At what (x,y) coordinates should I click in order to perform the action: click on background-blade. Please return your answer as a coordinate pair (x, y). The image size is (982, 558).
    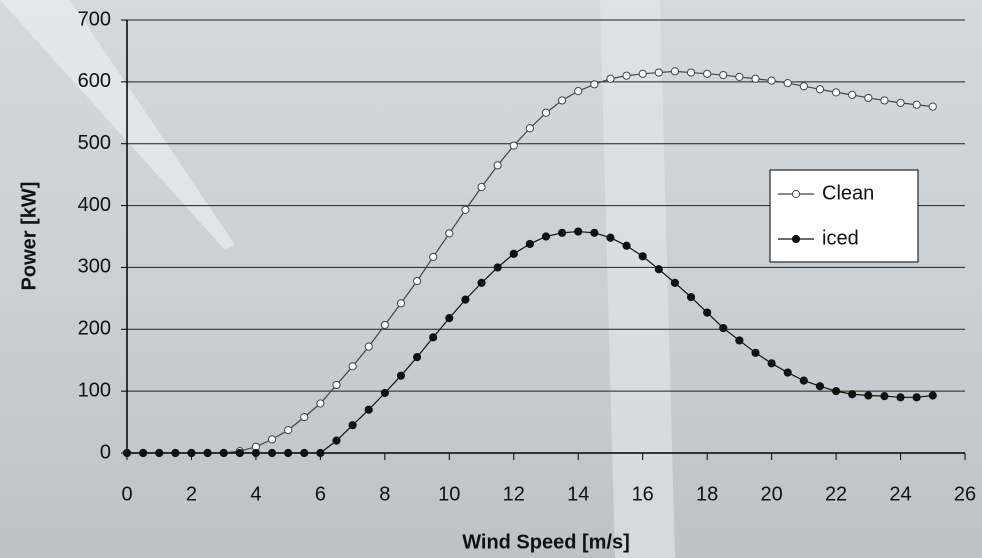
    Looking at the image, I should click on (117, 125).